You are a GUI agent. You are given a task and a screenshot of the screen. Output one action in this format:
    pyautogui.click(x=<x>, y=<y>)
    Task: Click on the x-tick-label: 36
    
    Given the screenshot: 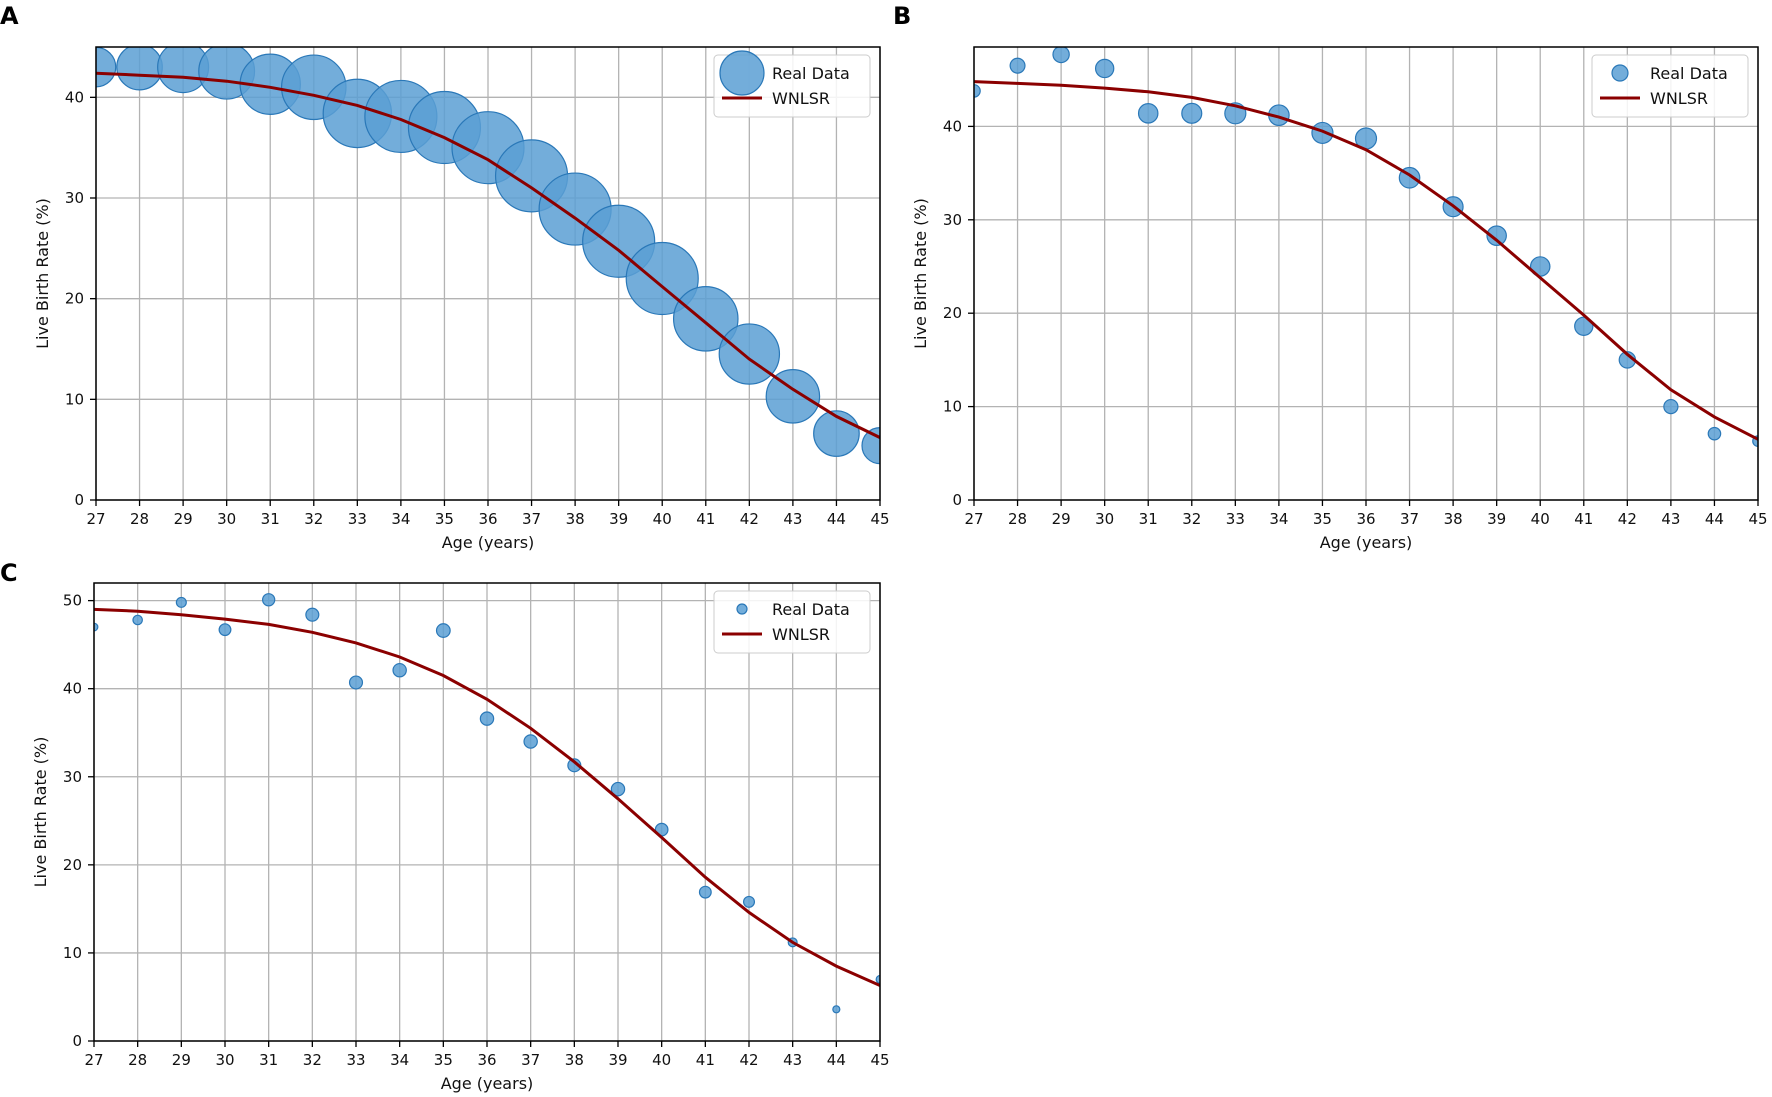 What is the action you would take?
    pyautogui.click(x=1365, y=519)
    